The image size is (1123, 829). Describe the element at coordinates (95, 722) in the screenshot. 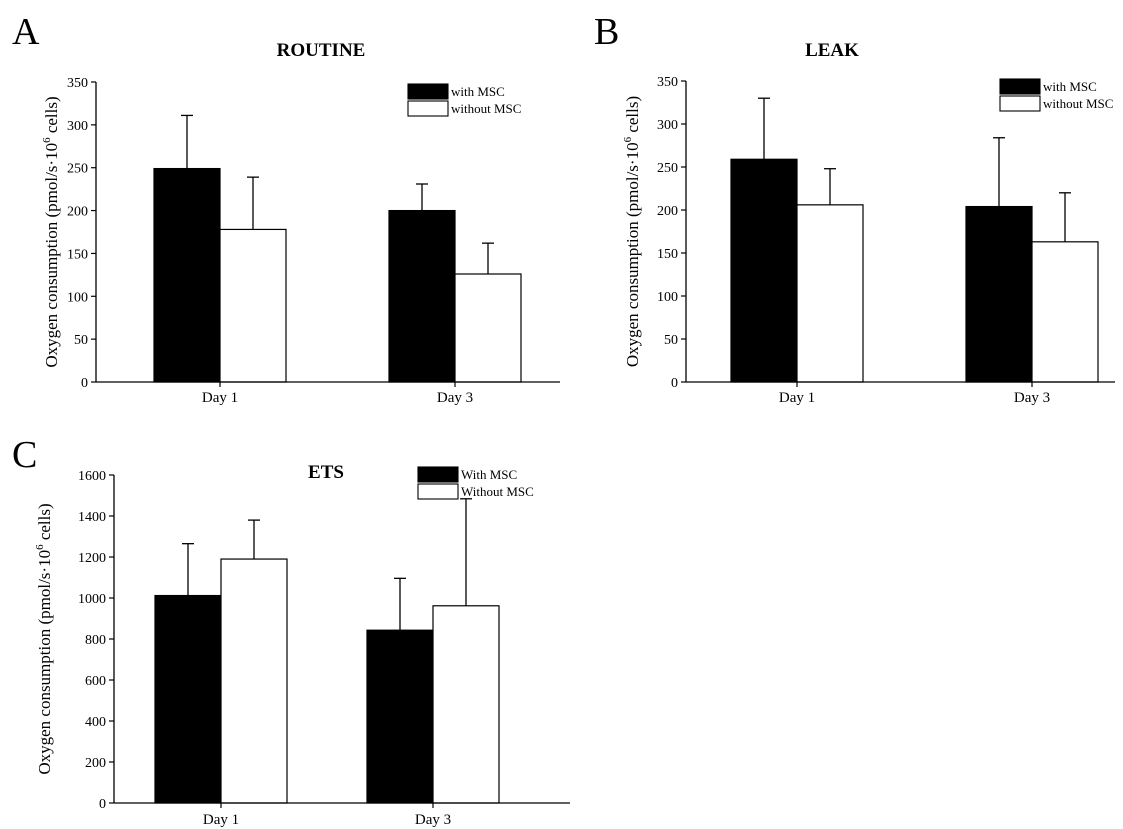

I see `y-tick-label: 400` at that location.